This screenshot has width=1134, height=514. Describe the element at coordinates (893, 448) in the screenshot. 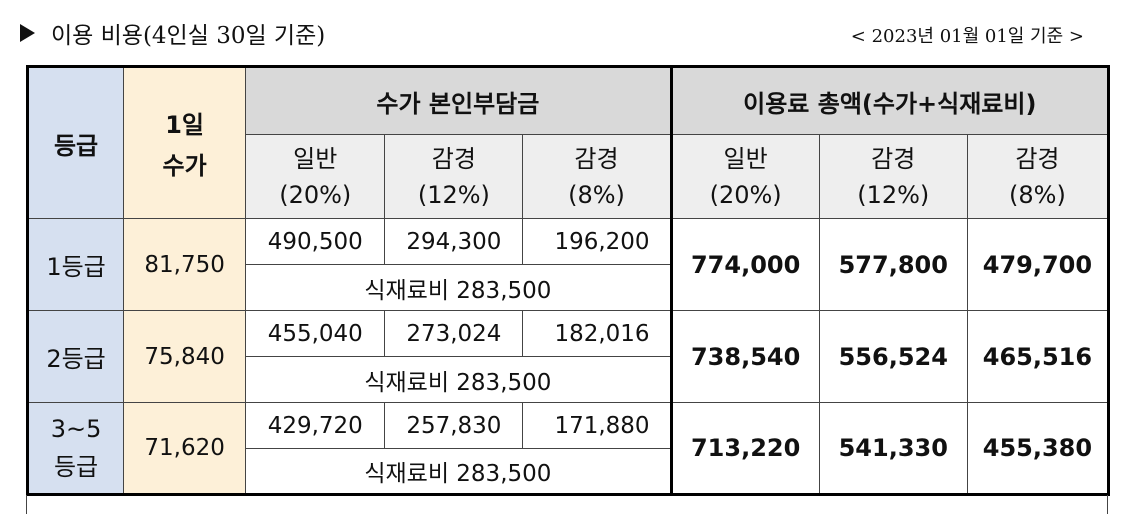

I see `total-value: 541,330` at that location.